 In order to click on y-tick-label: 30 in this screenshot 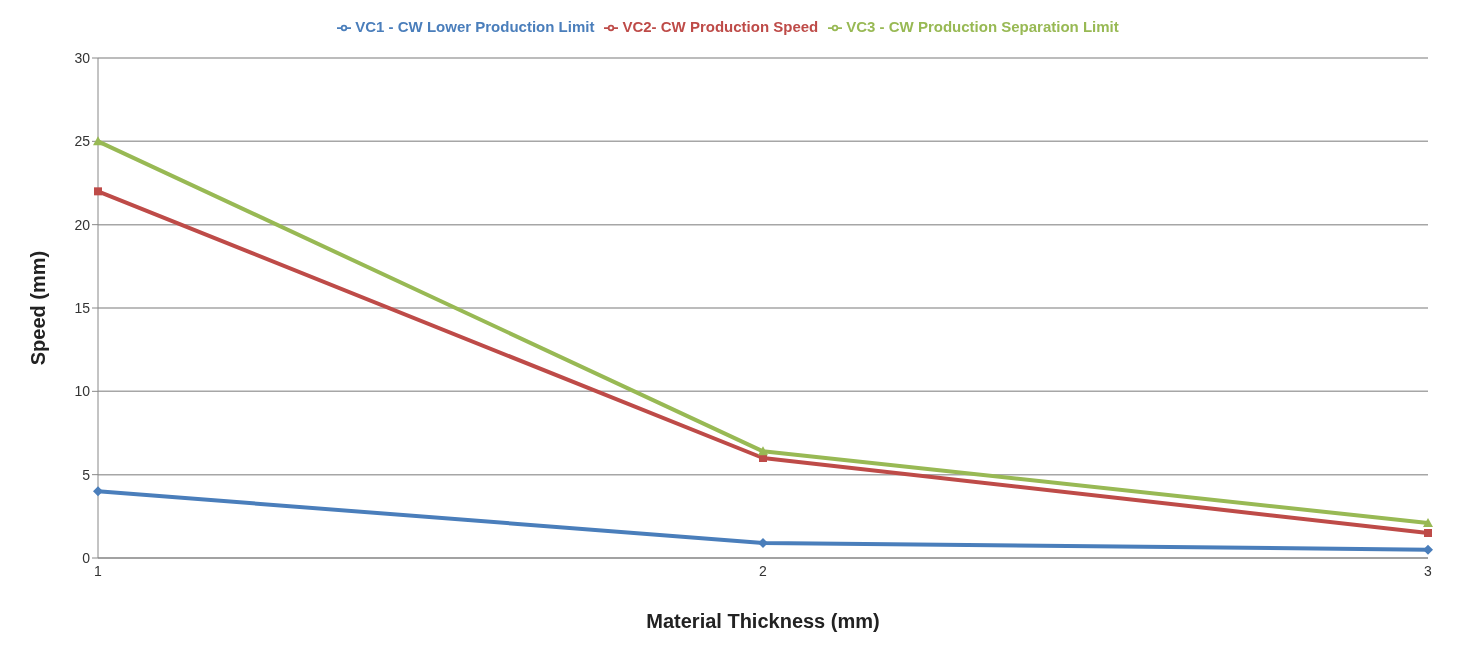, I will do `click(82, 57)`.